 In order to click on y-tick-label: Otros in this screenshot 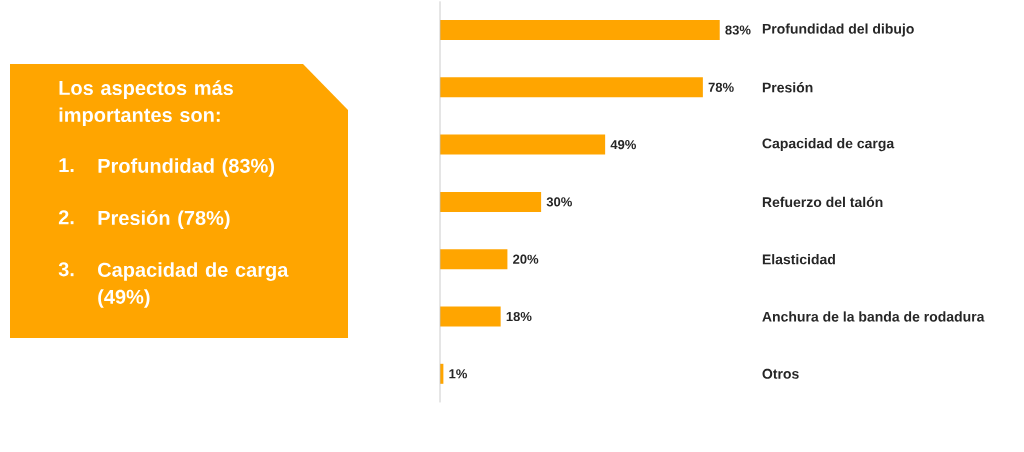, I will do `click(780, 373)`.